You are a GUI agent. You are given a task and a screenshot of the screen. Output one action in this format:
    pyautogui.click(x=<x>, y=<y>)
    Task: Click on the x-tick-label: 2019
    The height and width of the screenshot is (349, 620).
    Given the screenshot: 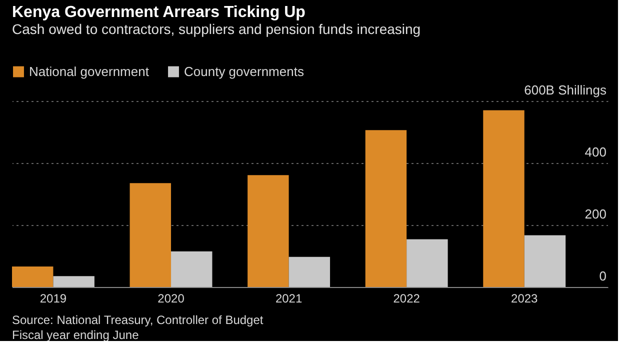 What is the action you would take?
    pyautogui.click(x=53, y=299)
    